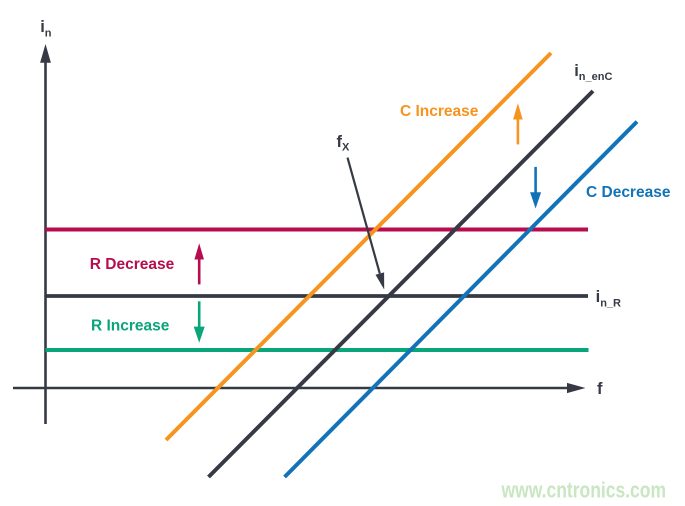 Image resolution: width=685 pixels, height=506 pixels. What do you see at coordinates (46, 29) in the screenshot?
I see `svg-text: in` at bounding box center [46, 29].